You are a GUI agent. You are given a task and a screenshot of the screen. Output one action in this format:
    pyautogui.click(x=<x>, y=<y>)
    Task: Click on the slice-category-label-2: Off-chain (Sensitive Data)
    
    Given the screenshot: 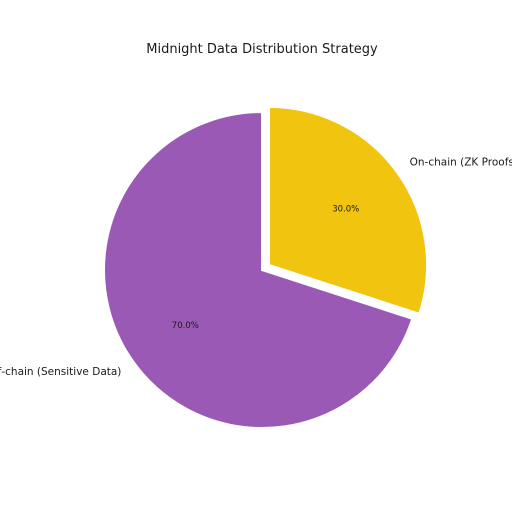 What is the action you would take?
    pyautogui.click(x=60, y=372)
    